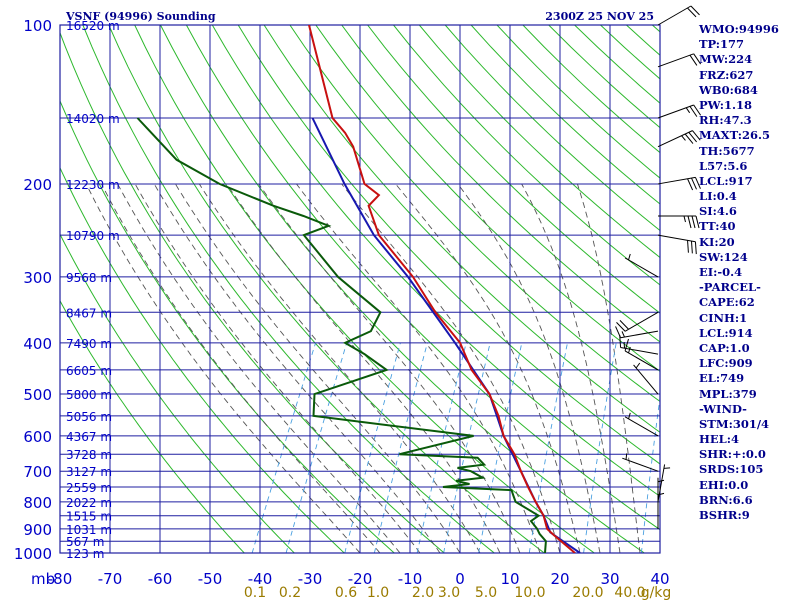 This screenshot has width=800, height=600. Describe the element at coordinates (722, 44) in the screenshot. I see `index-line: TP:177` at that location.